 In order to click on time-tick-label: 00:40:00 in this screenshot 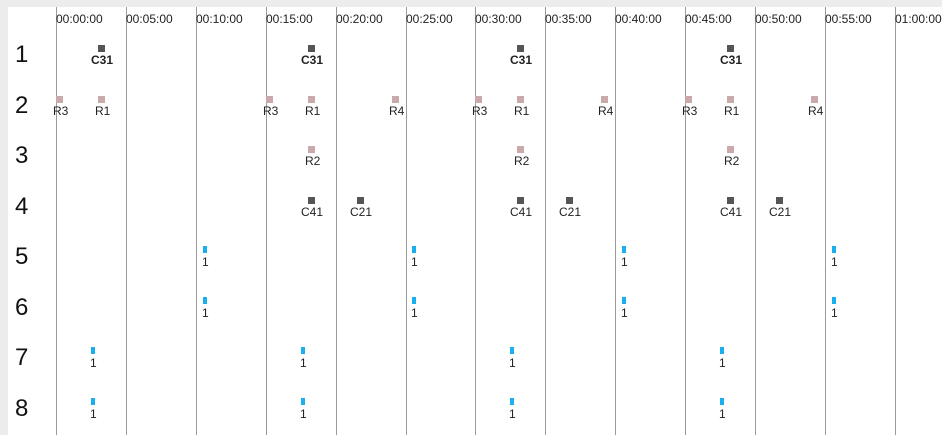, I will do `click(638, 19)`.